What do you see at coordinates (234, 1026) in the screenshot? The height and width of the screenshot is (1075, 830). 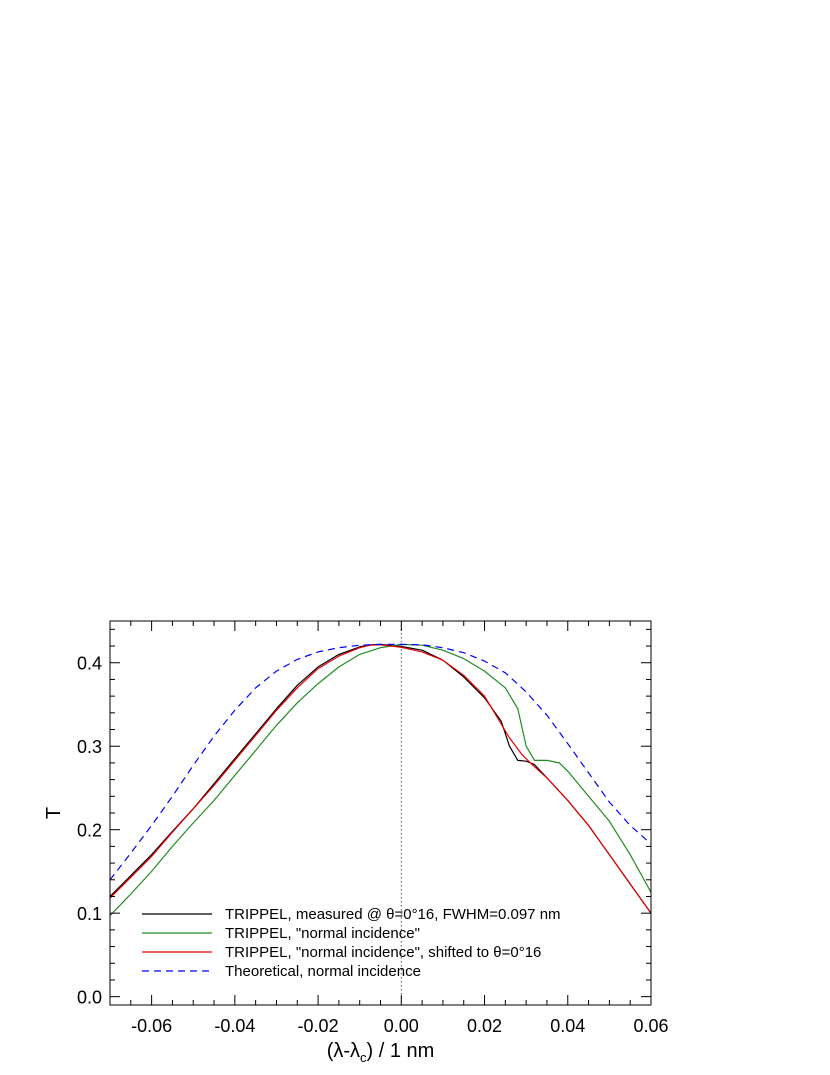 I see `x-tick-label: -0.04` at bounding box center [234, 1026].